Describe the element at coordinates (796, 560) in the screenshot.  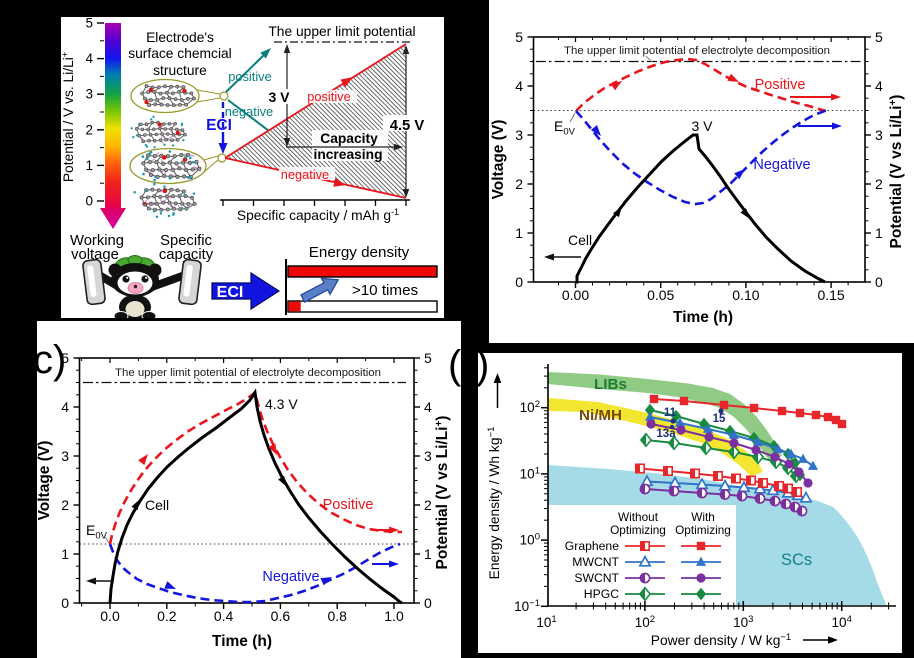
I see `svg-text: SCs` at that location.